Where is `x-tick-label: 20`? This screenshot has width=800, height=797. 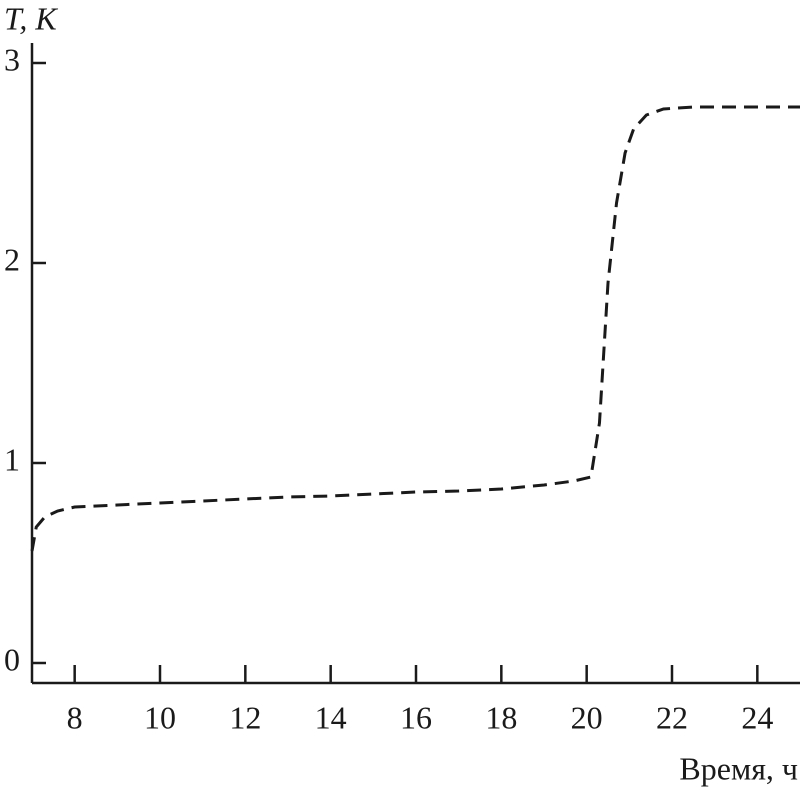
x-tick-label: 20 is located at coordinates (587, 717).